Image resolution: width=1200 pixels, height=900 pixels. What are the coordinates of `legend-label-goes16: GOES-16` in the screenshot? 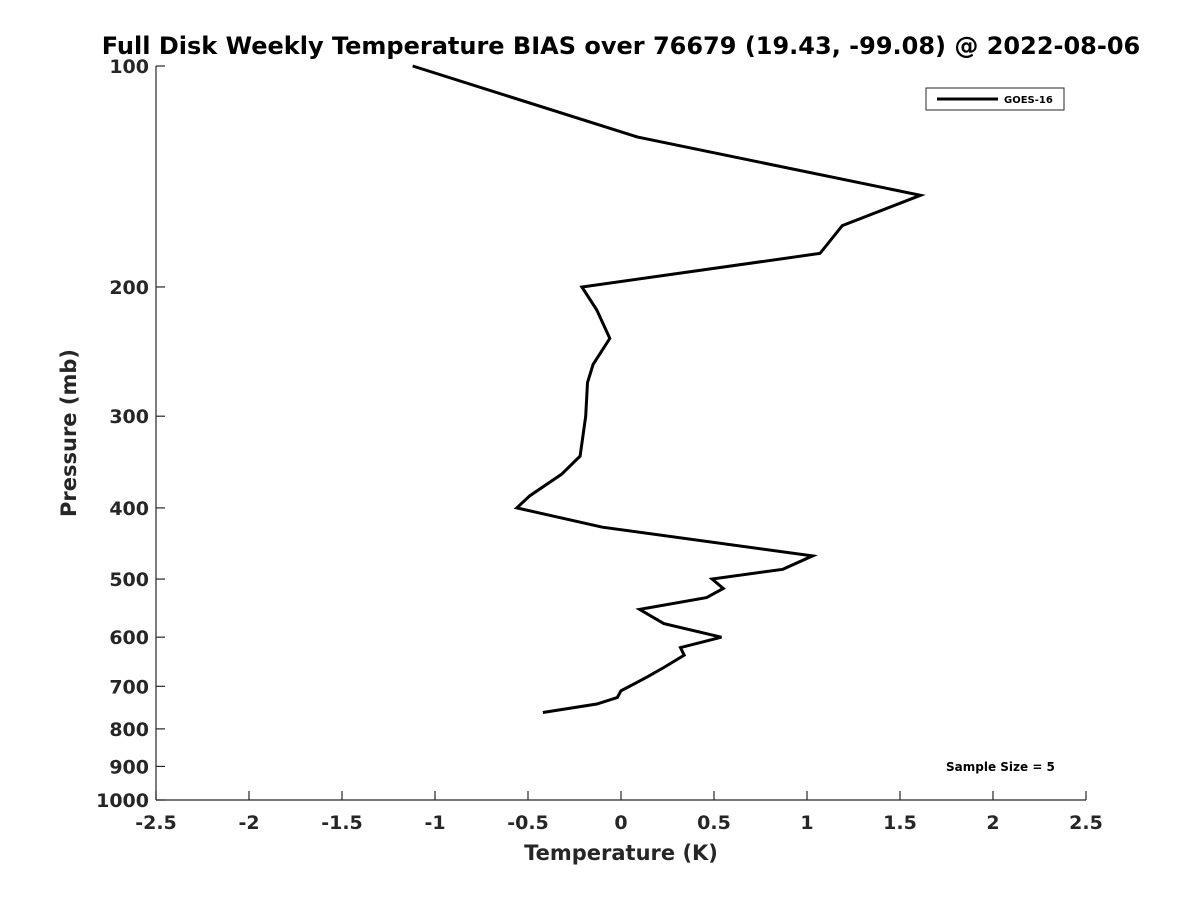 It's located at (1028, 100).